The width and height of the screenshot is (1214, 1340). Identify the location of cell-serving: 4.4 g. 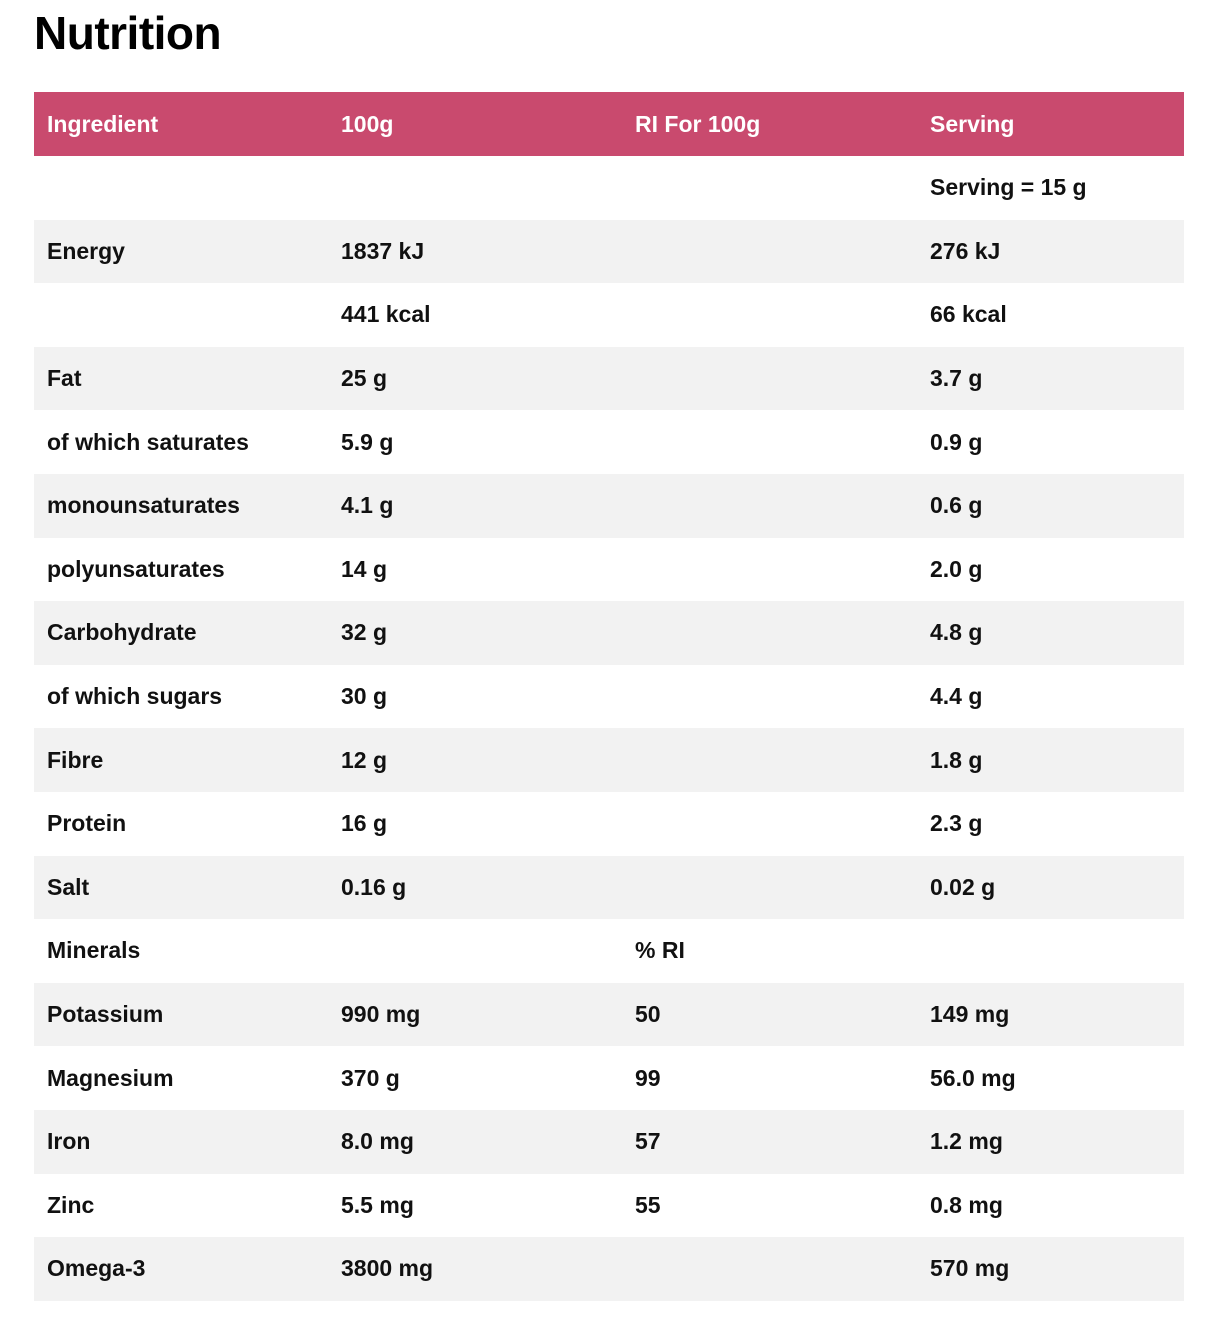
(956, 696).